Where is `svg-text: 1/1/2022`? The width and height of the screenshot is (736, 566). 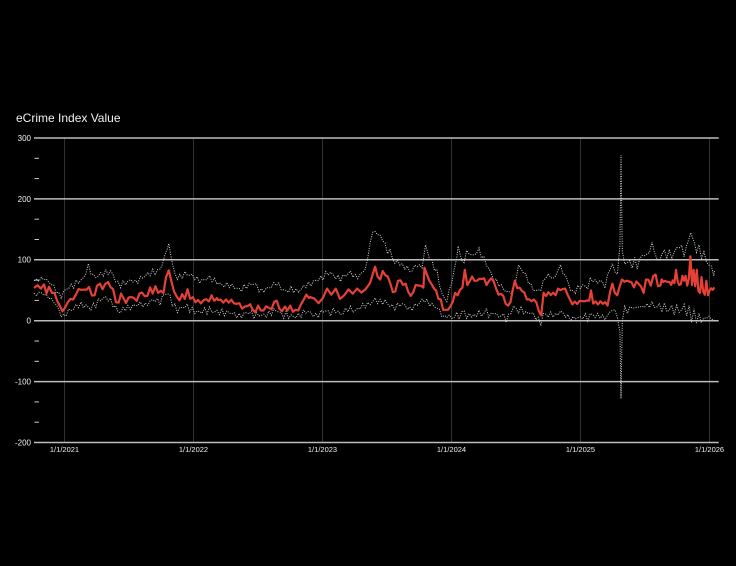 svg-text: 1/1/2022 is located at coordinates (193, 449).